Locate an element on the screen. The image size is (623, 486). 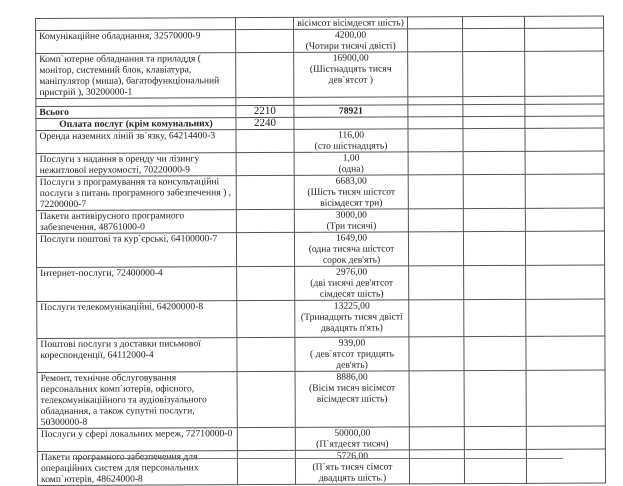
amount-cell: 16900,00(Шістнадцять тисяч дев`ятсот ) is located at coordinates (351, 74).